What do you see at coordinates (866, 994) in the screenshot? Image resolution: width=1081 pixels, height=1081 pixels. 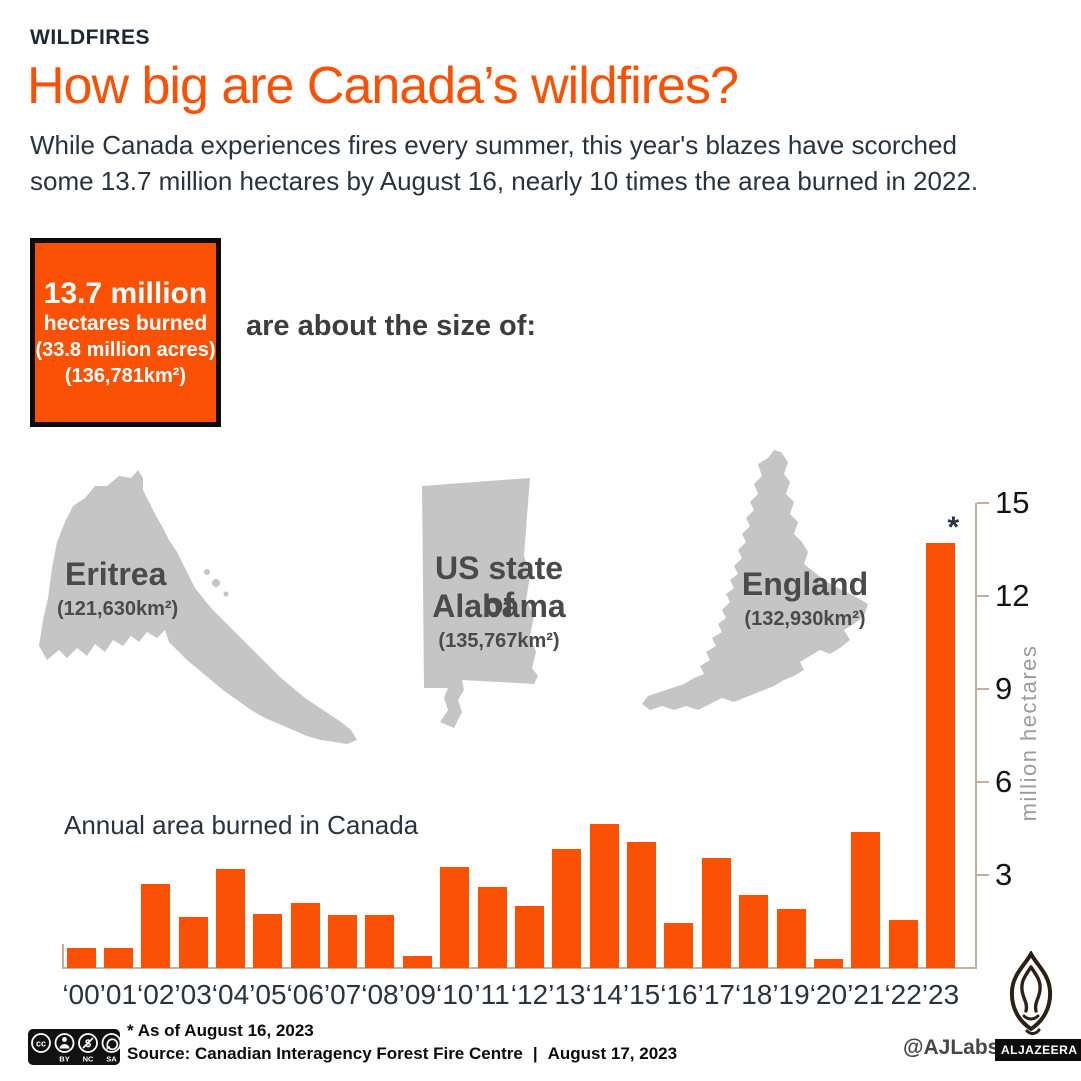 I see `x-tick-label: ’21` at bounding box center [866, 994].